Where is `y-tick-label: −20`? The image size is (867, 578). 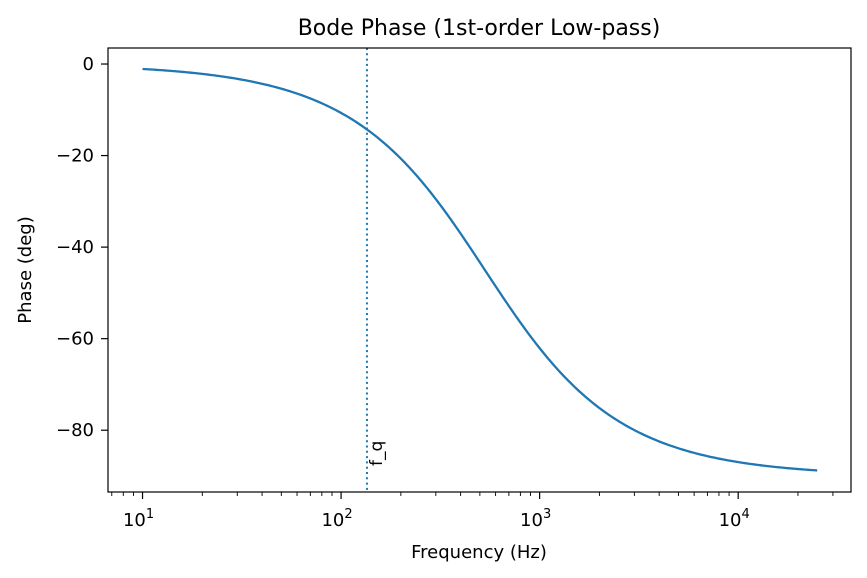
y-tick-label: −20 is located at coordinates (75, 156).